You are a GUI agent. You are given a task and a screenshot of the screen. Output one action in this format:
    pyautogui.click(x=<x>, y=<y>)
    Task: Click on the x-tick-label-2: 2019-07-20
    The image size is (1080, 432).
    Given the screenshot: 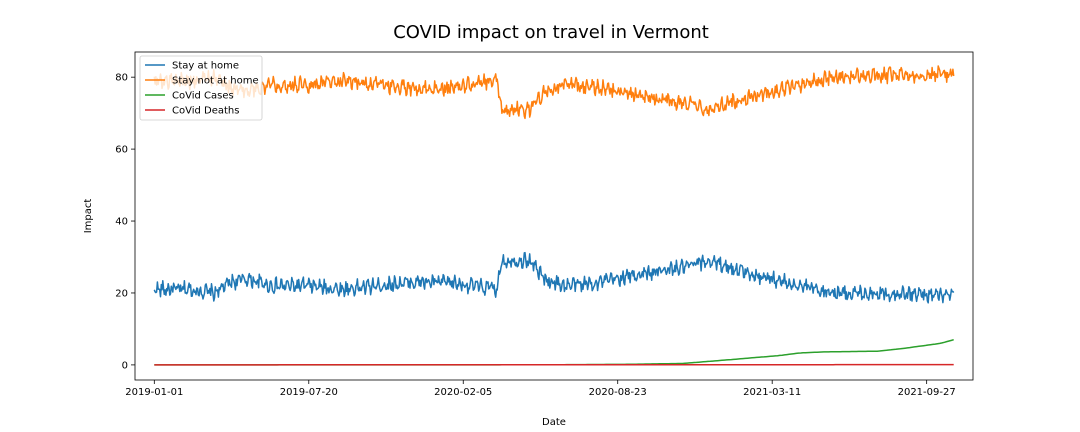 What is the action you would take?
    pyautogui.click(x=309, y=392)
    